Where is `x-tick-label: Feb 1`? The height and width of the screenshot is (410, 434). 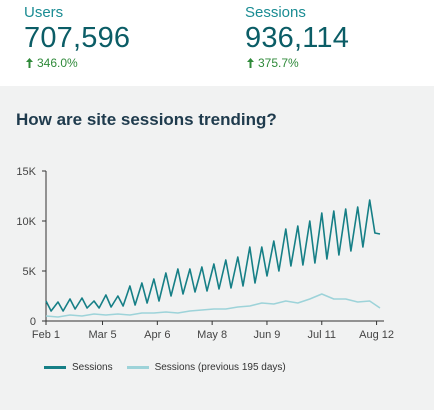
x-tick-label: Feb 1 is located at coordinates (46, 335).